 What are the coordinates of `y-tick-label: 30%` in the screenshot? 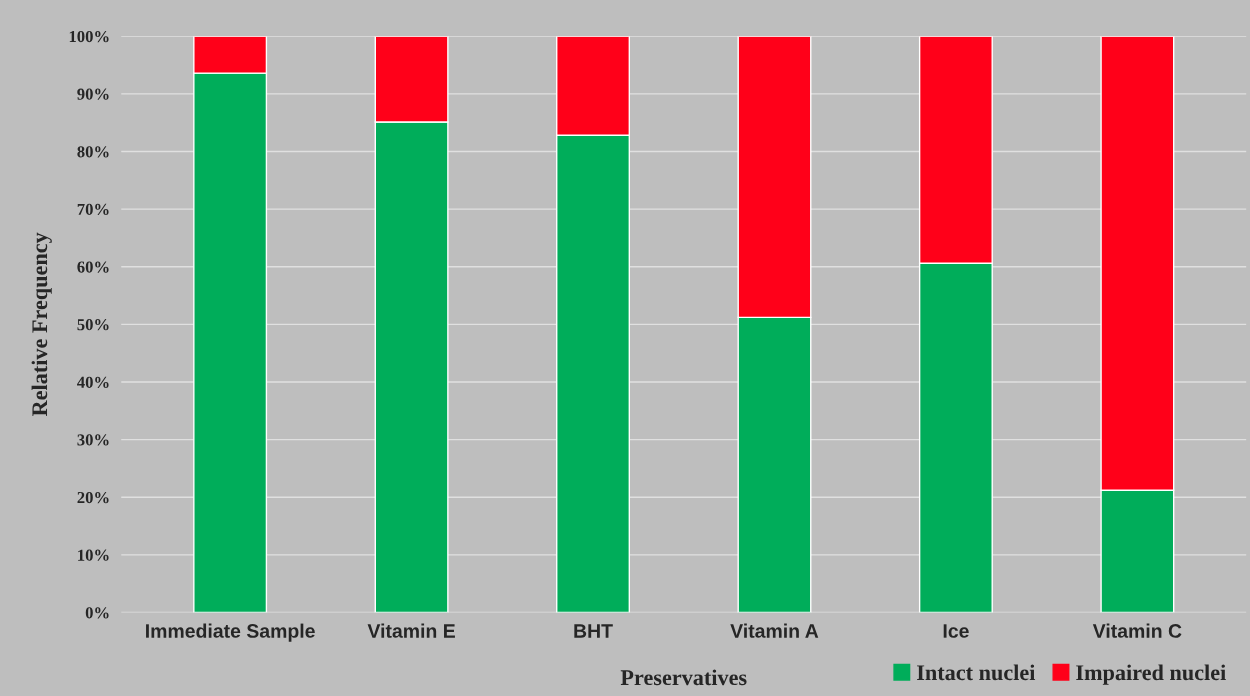 It's located at (93, 440).